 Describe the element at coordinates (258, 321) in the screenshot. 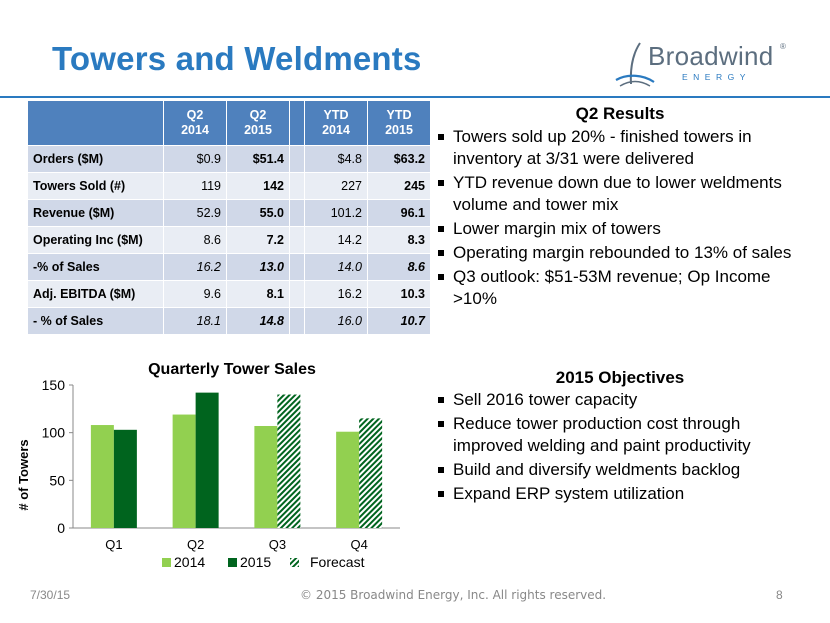

I see `table-cell: 14.8` at that location.